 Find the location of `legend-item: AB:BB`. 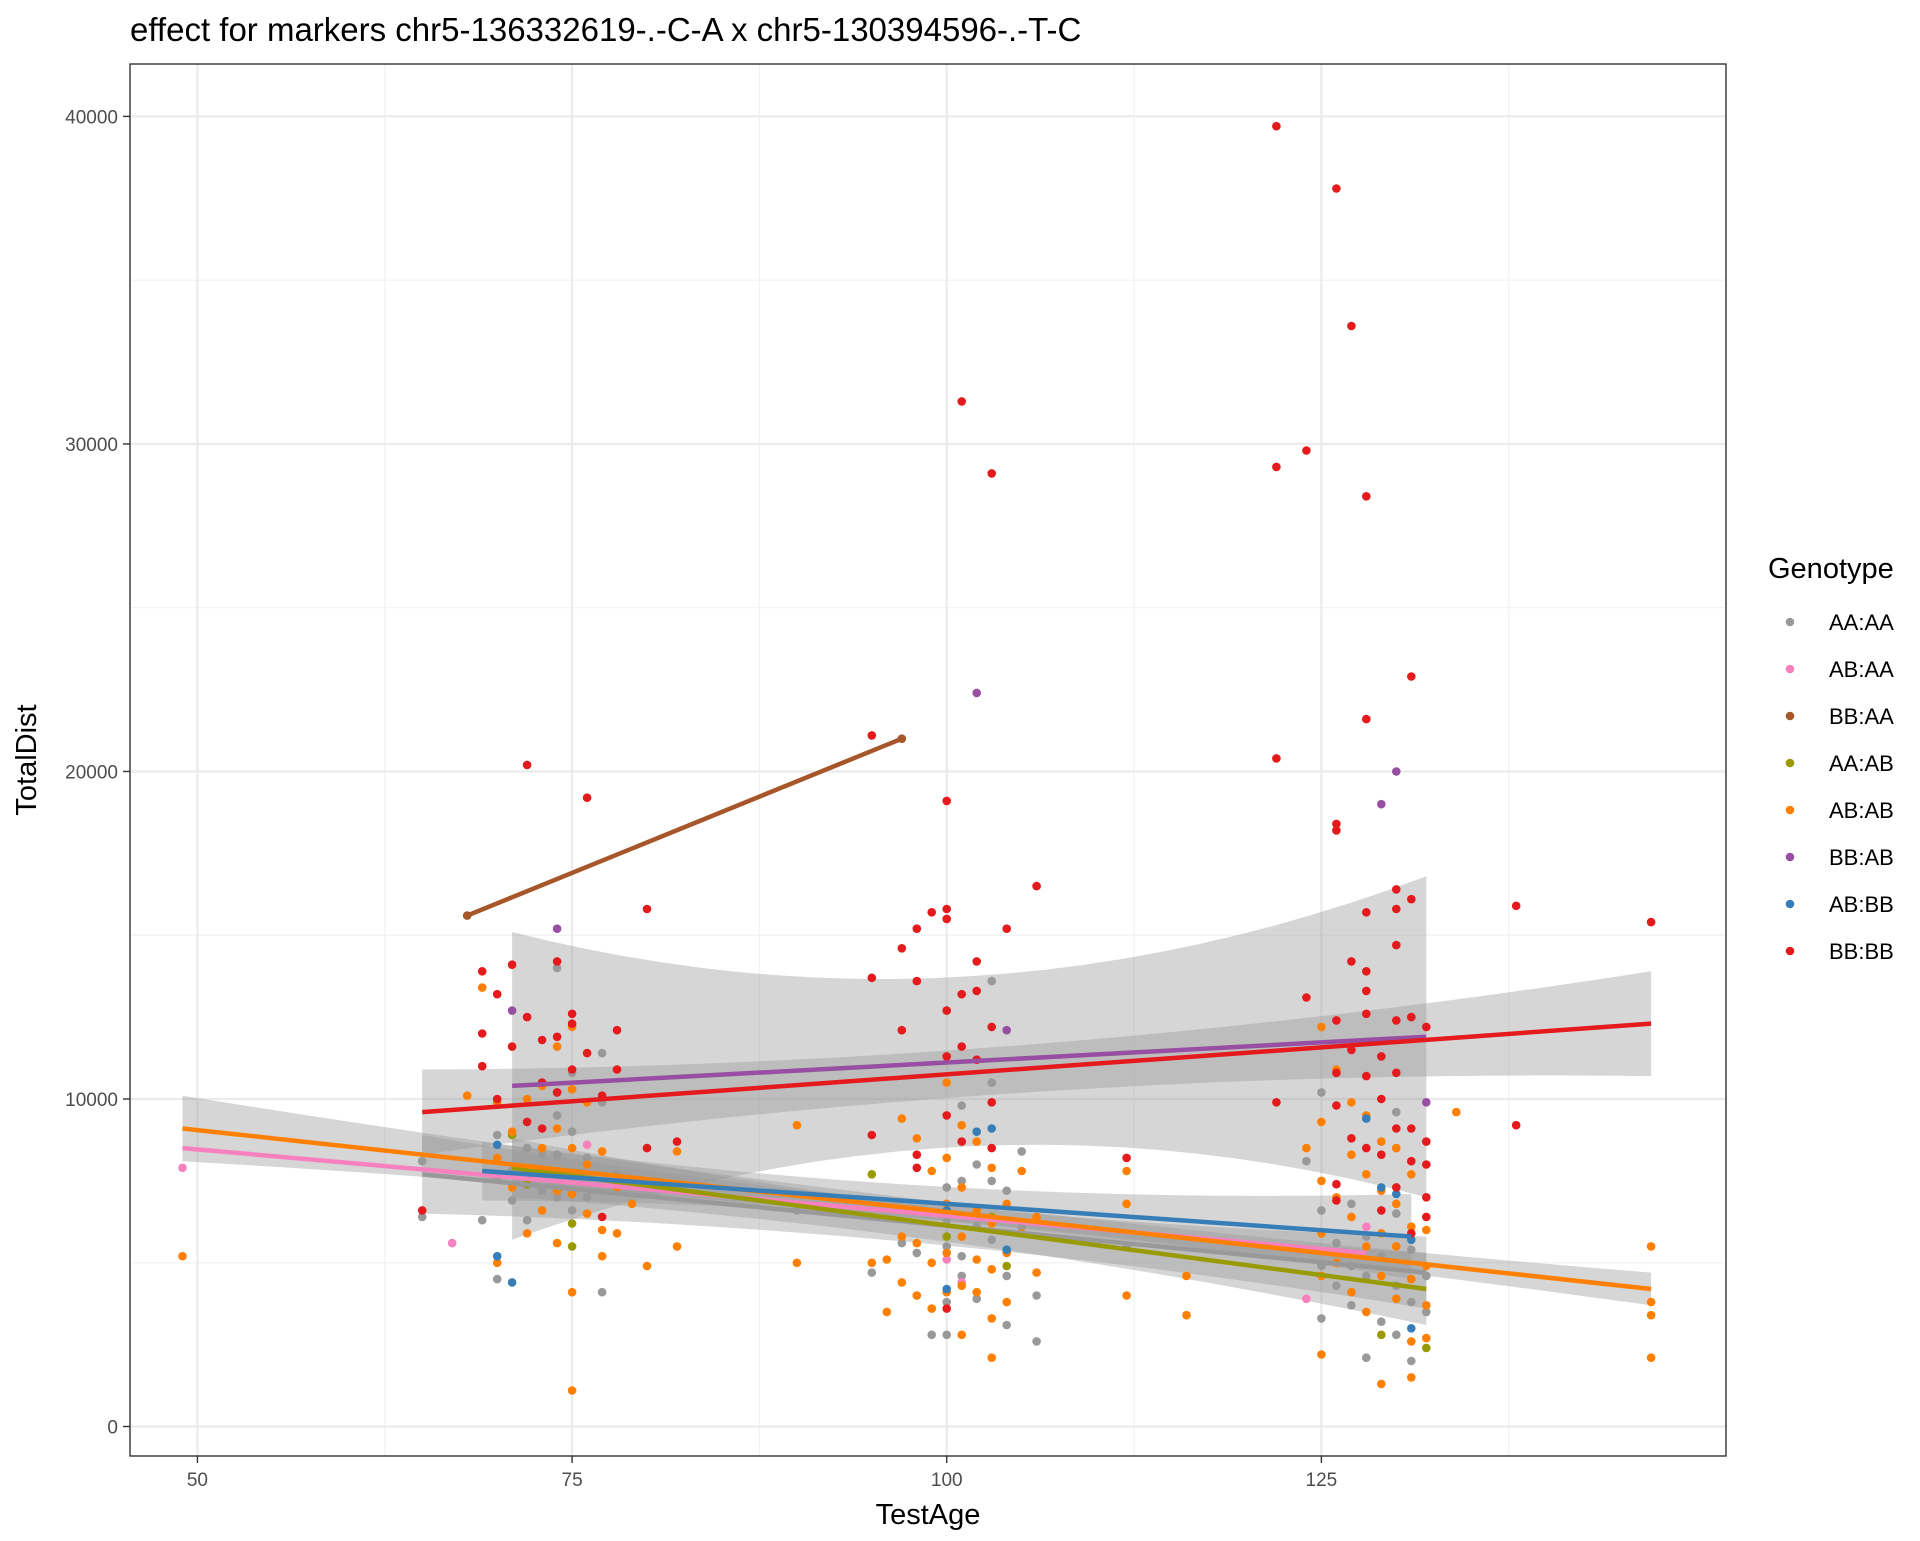

legend-item: AB:BB is located at coordinates (1839, 904).